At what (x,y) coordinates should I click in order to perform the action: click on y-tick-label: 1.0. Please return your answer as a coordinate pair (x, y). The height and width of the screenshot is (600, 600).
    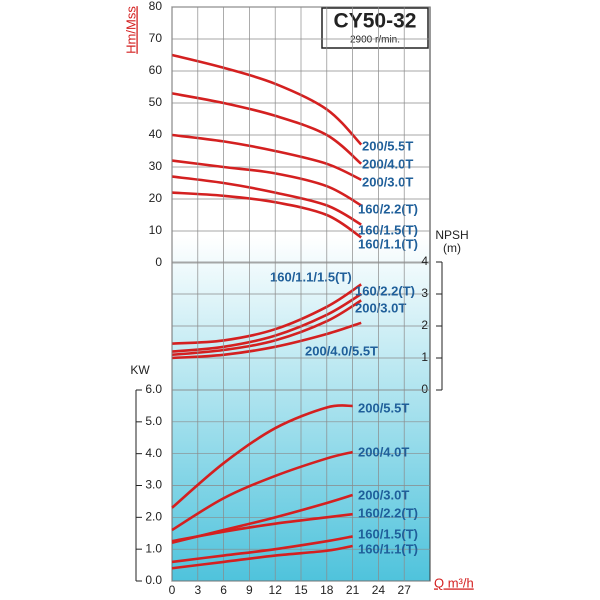
    Looking at the image, I should click on (153, 548).